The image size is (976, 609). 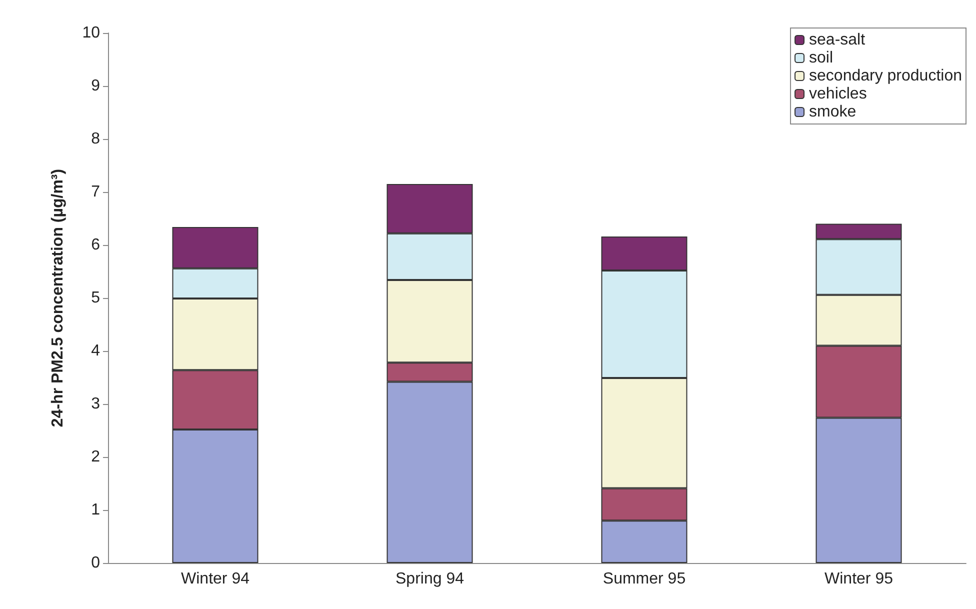 I want to click on y-tick-label: 8, so click(x=95, y=139).